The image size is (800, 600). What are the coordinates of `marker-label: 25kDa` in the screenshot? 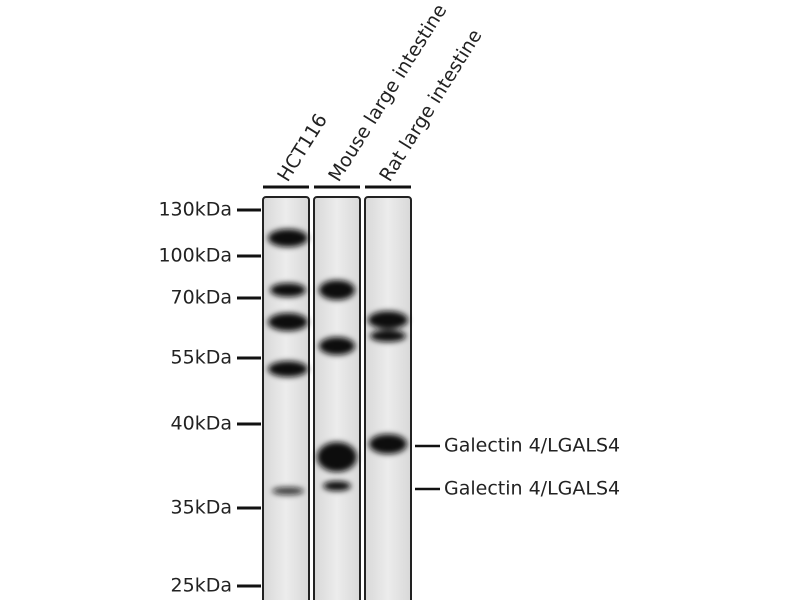 It's located at (201, 586).